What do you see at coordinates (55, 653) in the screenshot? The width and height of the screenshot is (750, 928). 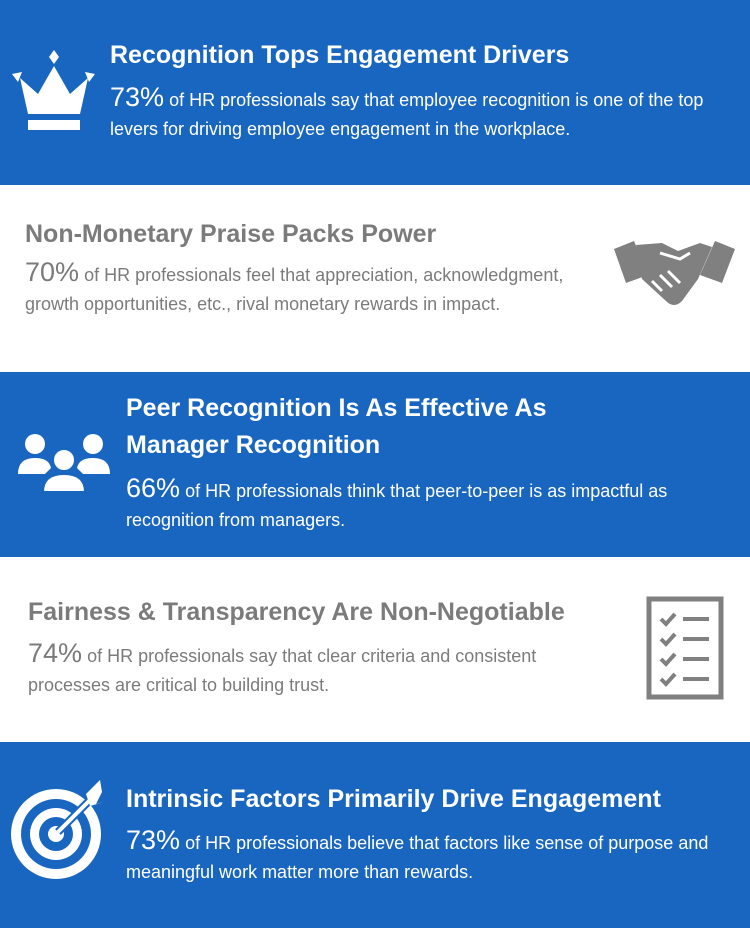 I see `stat: 74%` at bounding box center [55, 653].